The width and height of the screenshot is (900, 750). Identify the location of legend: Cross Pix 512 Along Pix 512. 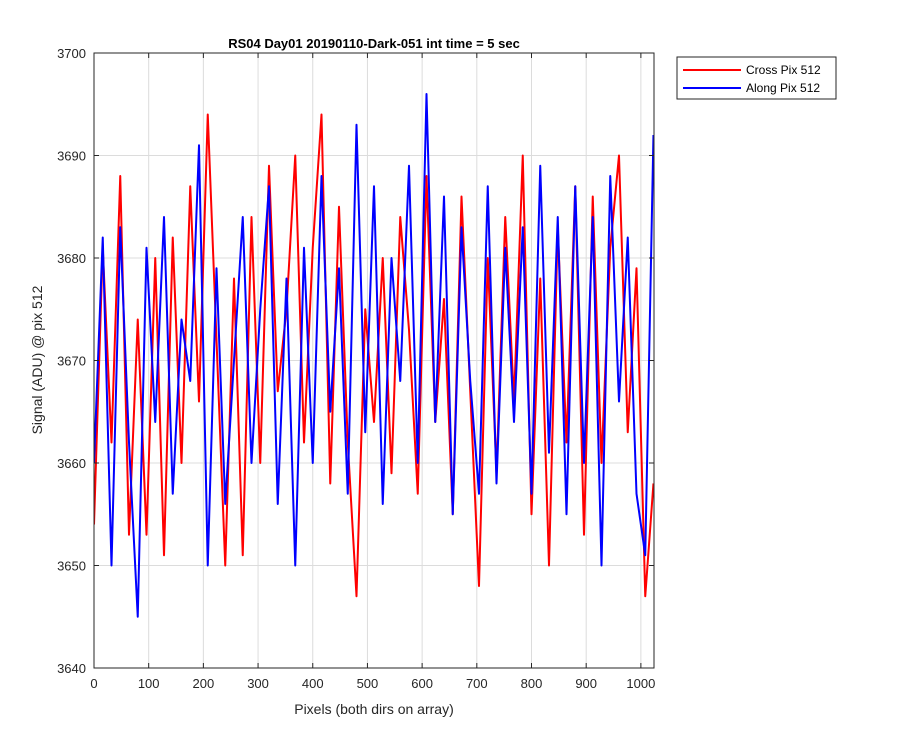
(756, 78).